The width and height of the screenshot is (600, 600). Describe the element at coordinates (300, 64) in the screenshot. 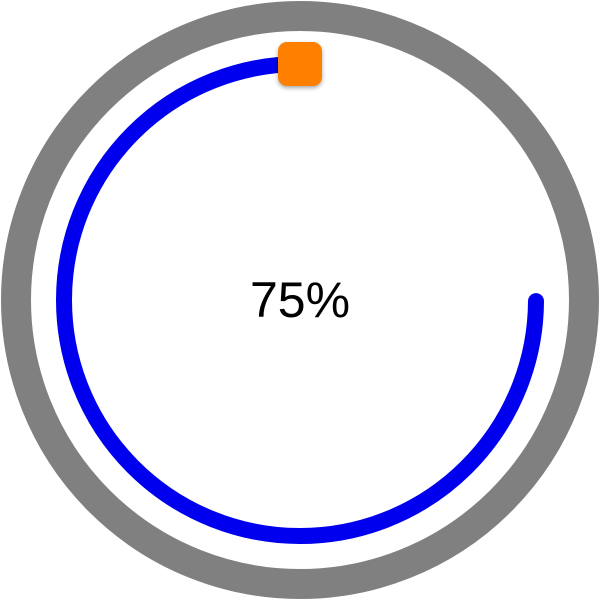

I see `slider-handle` at that location.